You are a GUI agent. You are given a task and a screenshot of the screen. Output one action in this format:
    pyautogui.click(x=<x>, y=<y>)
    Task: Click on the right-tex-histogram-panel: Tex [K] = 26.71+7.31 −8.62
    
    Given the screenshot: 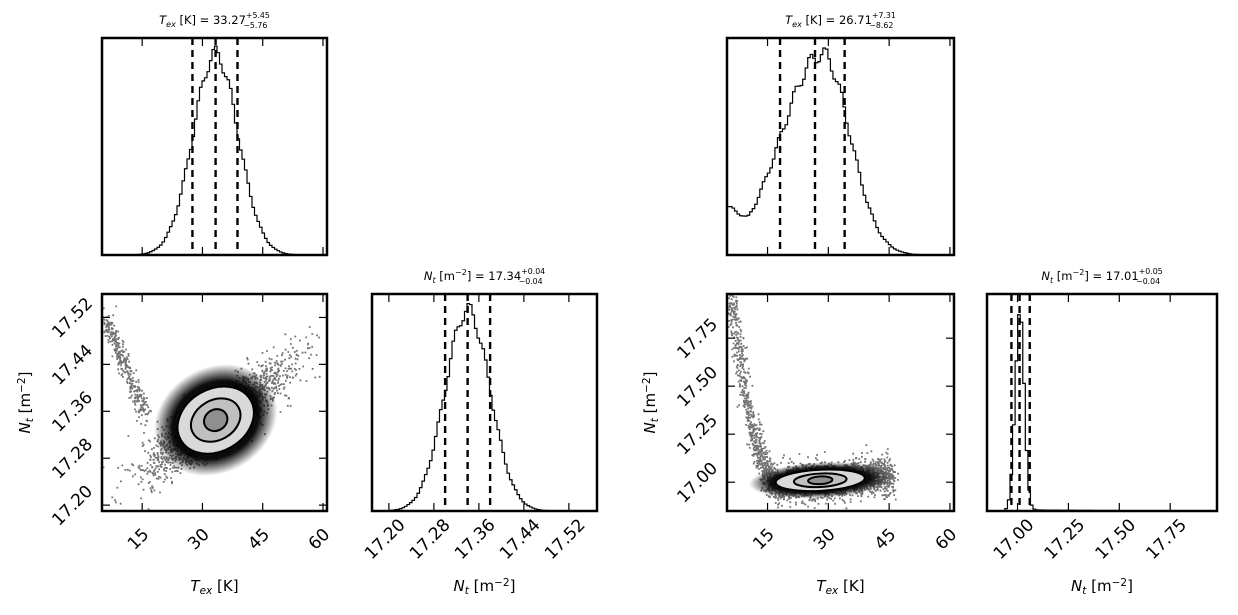 What is the action you would take?
    pyautogui.click(x=840, y=134)
    